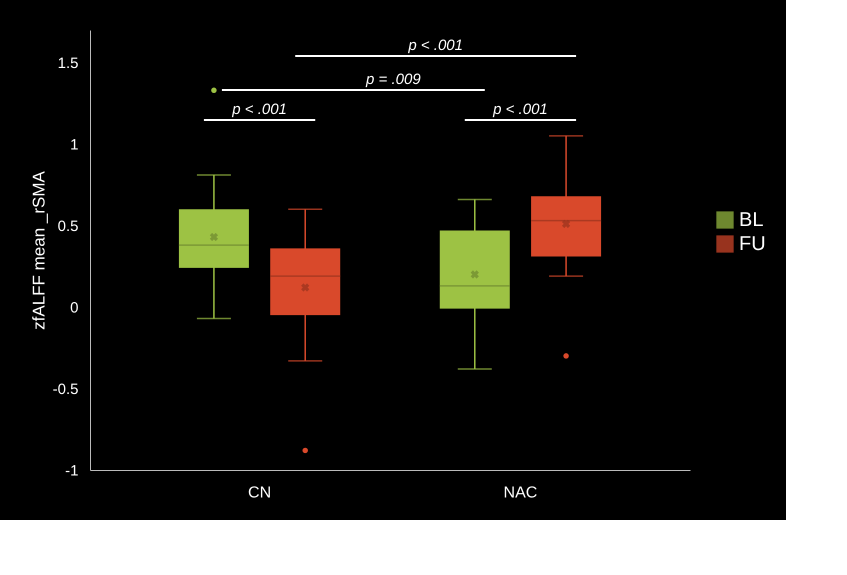  What do you see at coordinates (74, 308) in the screenshot?
I see `y-tick-label: 0` at bounding box center [74, 308].